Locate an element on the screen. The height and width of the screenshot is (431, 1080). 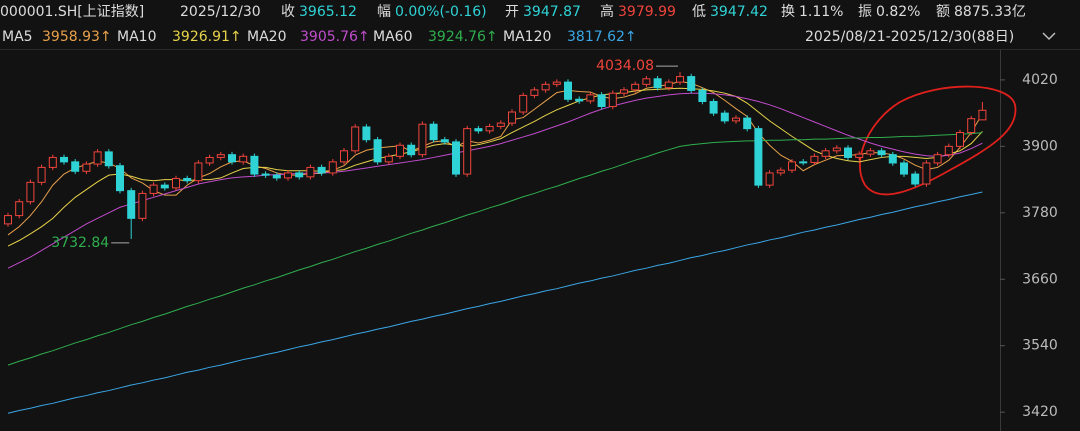
hand-drawn-circle is located at coordinates (938, 140).